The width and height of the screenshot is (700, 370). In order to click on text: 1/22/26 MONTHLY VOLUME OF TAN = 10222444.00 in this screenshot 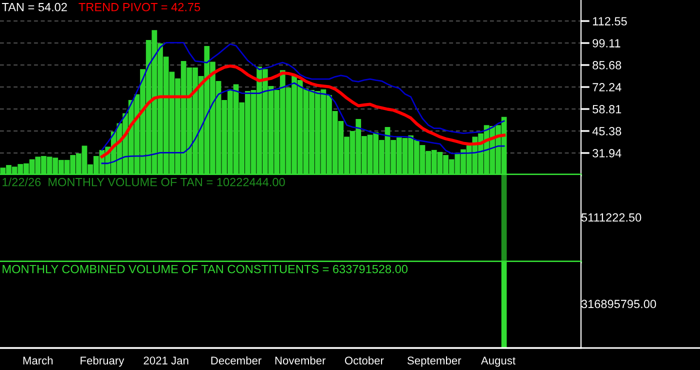, I will do `click(143, 182)`.